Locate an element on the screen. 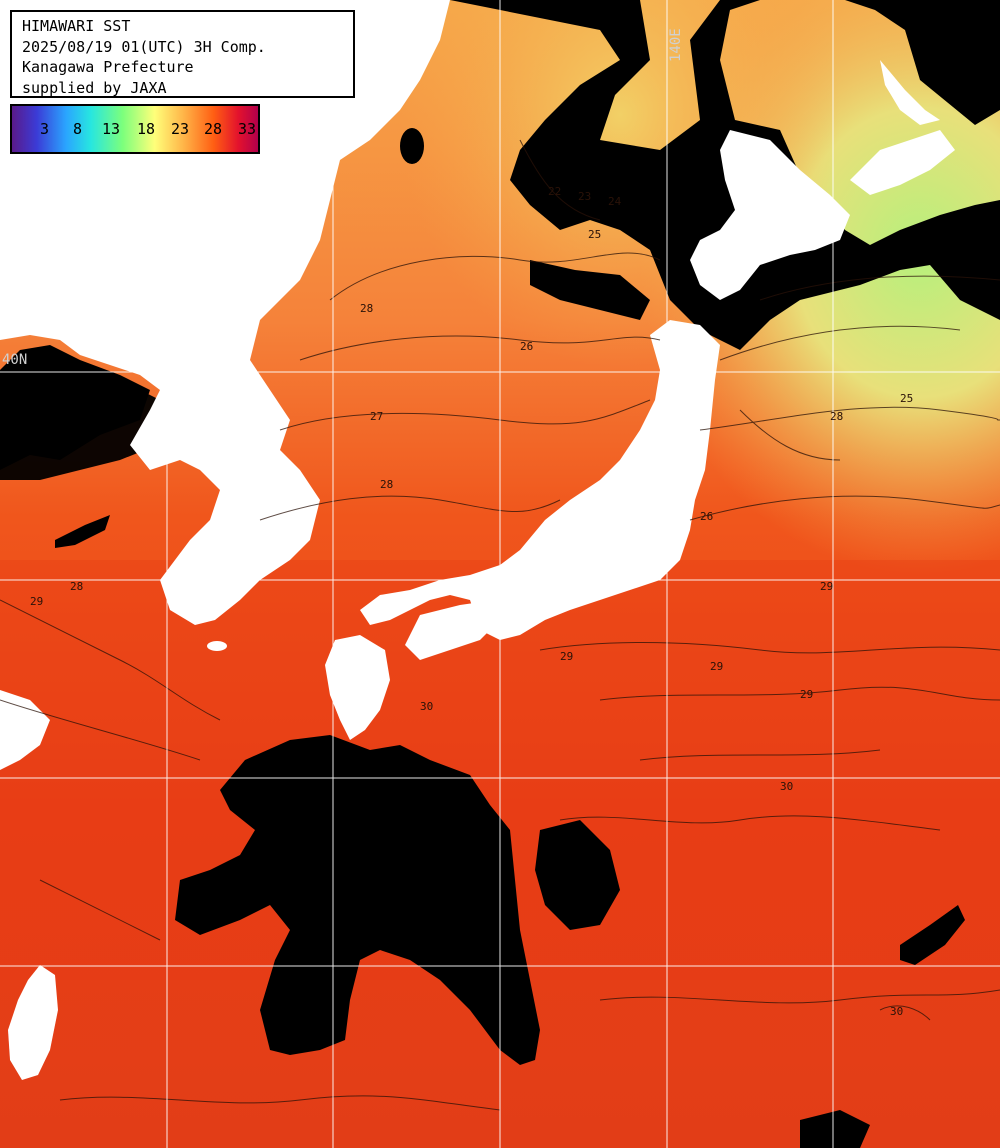  land-sakhalin-tip is located at coordinates (910, 92).